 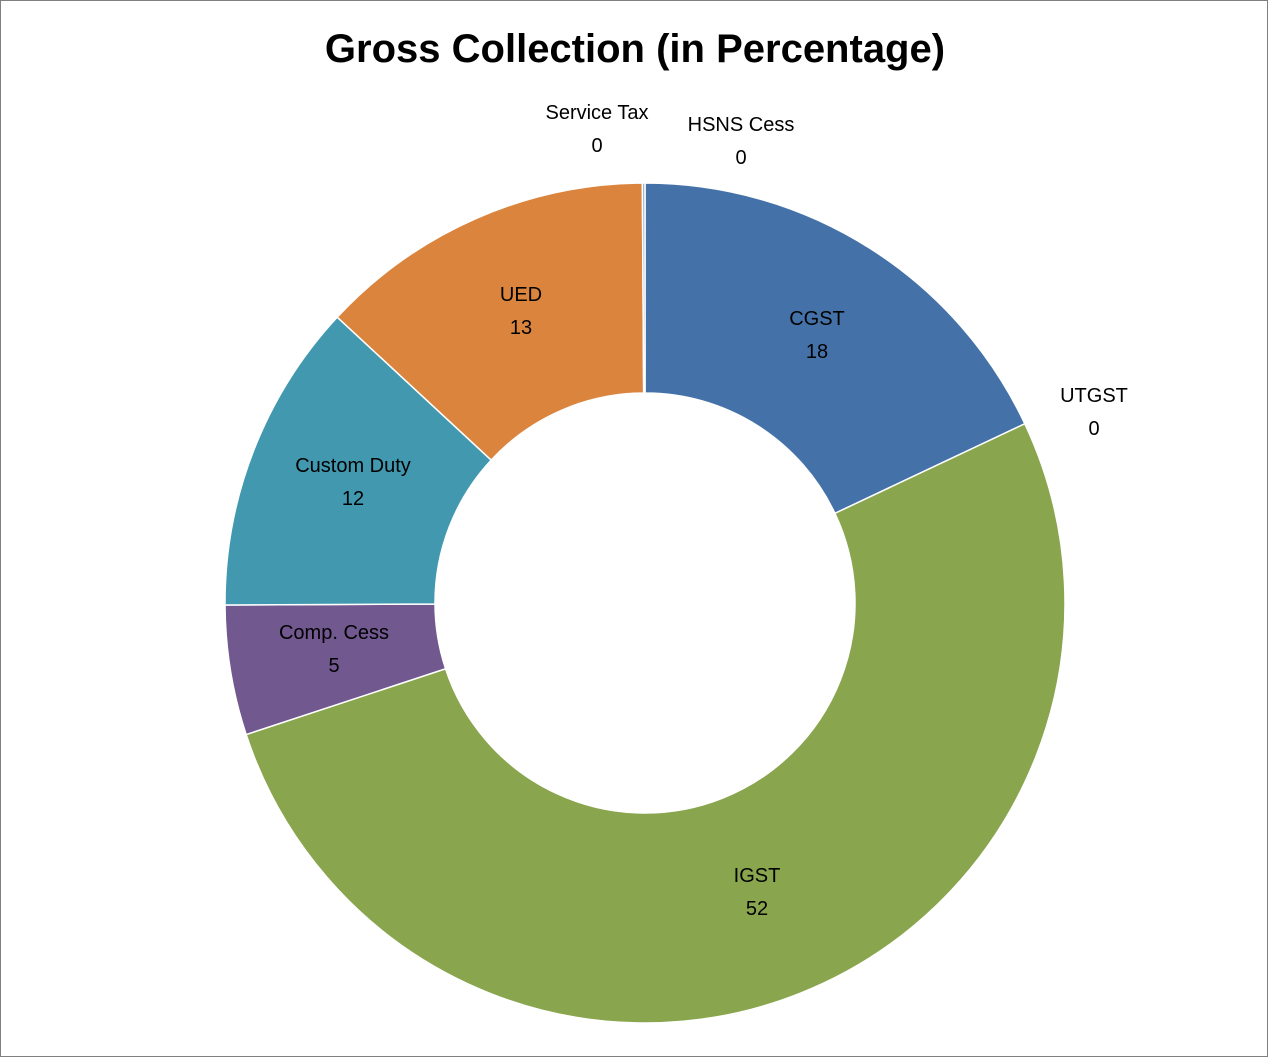 I want to click on slice-custom-duty, so click(x=358, y=461).